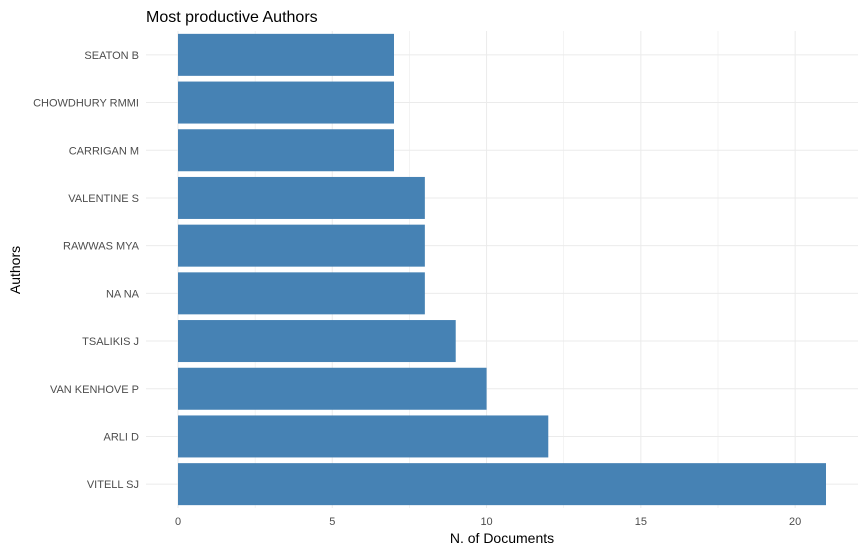 This screenshot has height=553, width=866. Describe the element at coordinates (502, 538) in the screenshot. I see `x-axis-title: N. of Documents` at that location.